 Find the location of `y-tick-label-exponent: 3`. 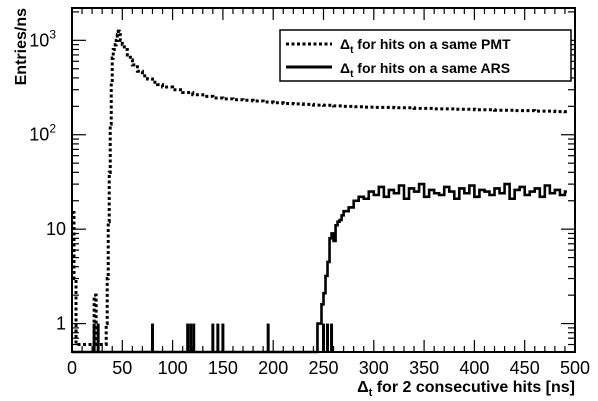

y-tick-label-exponent: 3 is located at coordinates (52, 34).